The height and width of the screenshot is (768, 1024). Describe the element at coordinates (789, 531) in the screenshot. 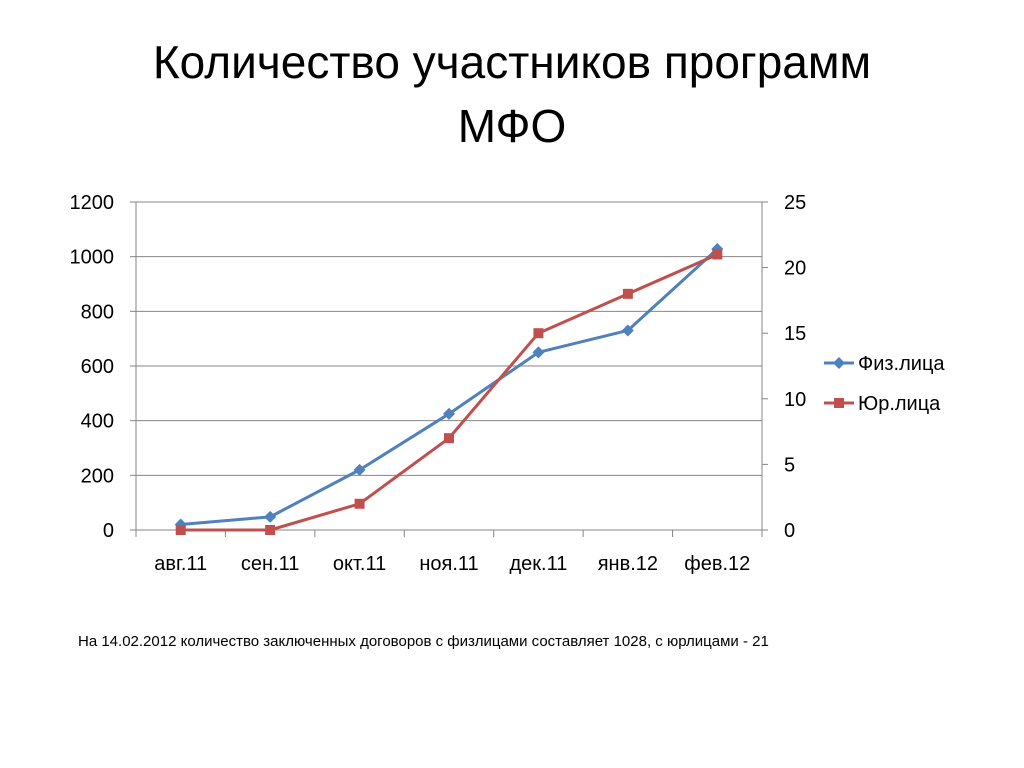

I see `right-axis-tick-label: 0` at that location.